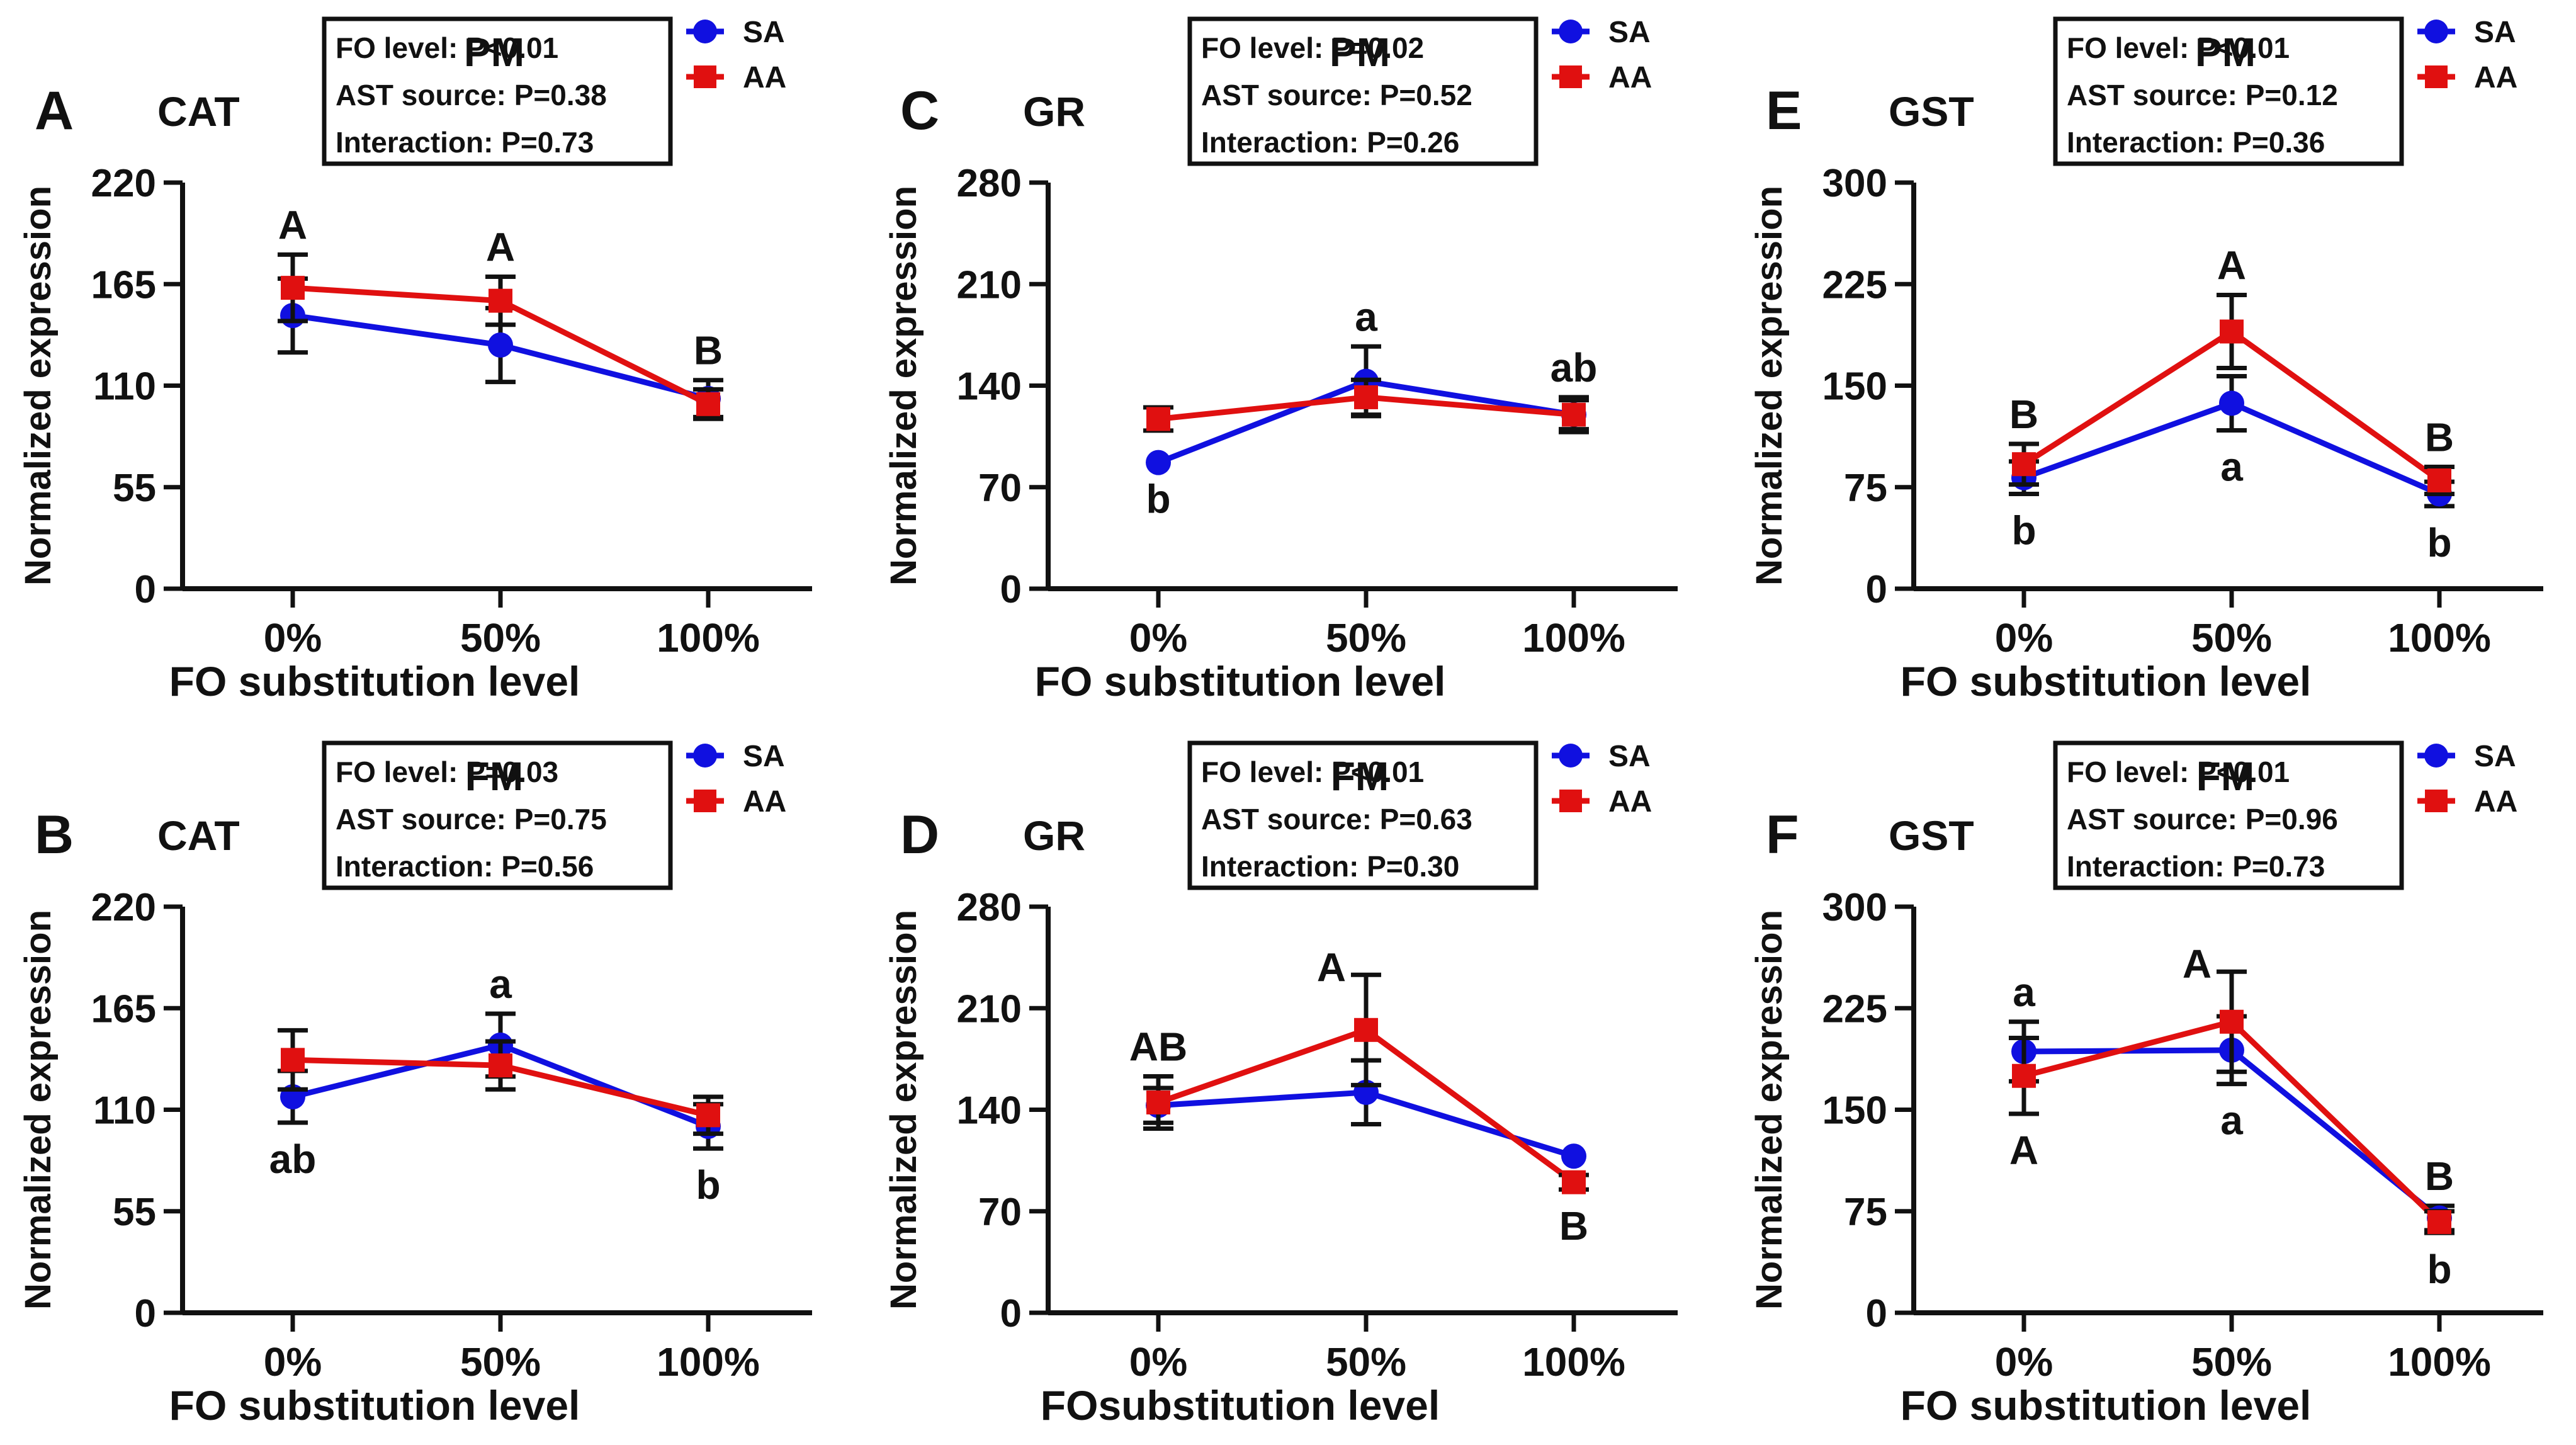 The image size is (2576, 1445). I want to click on stats-line: FO level: P<0.01, so click(2178, 47).